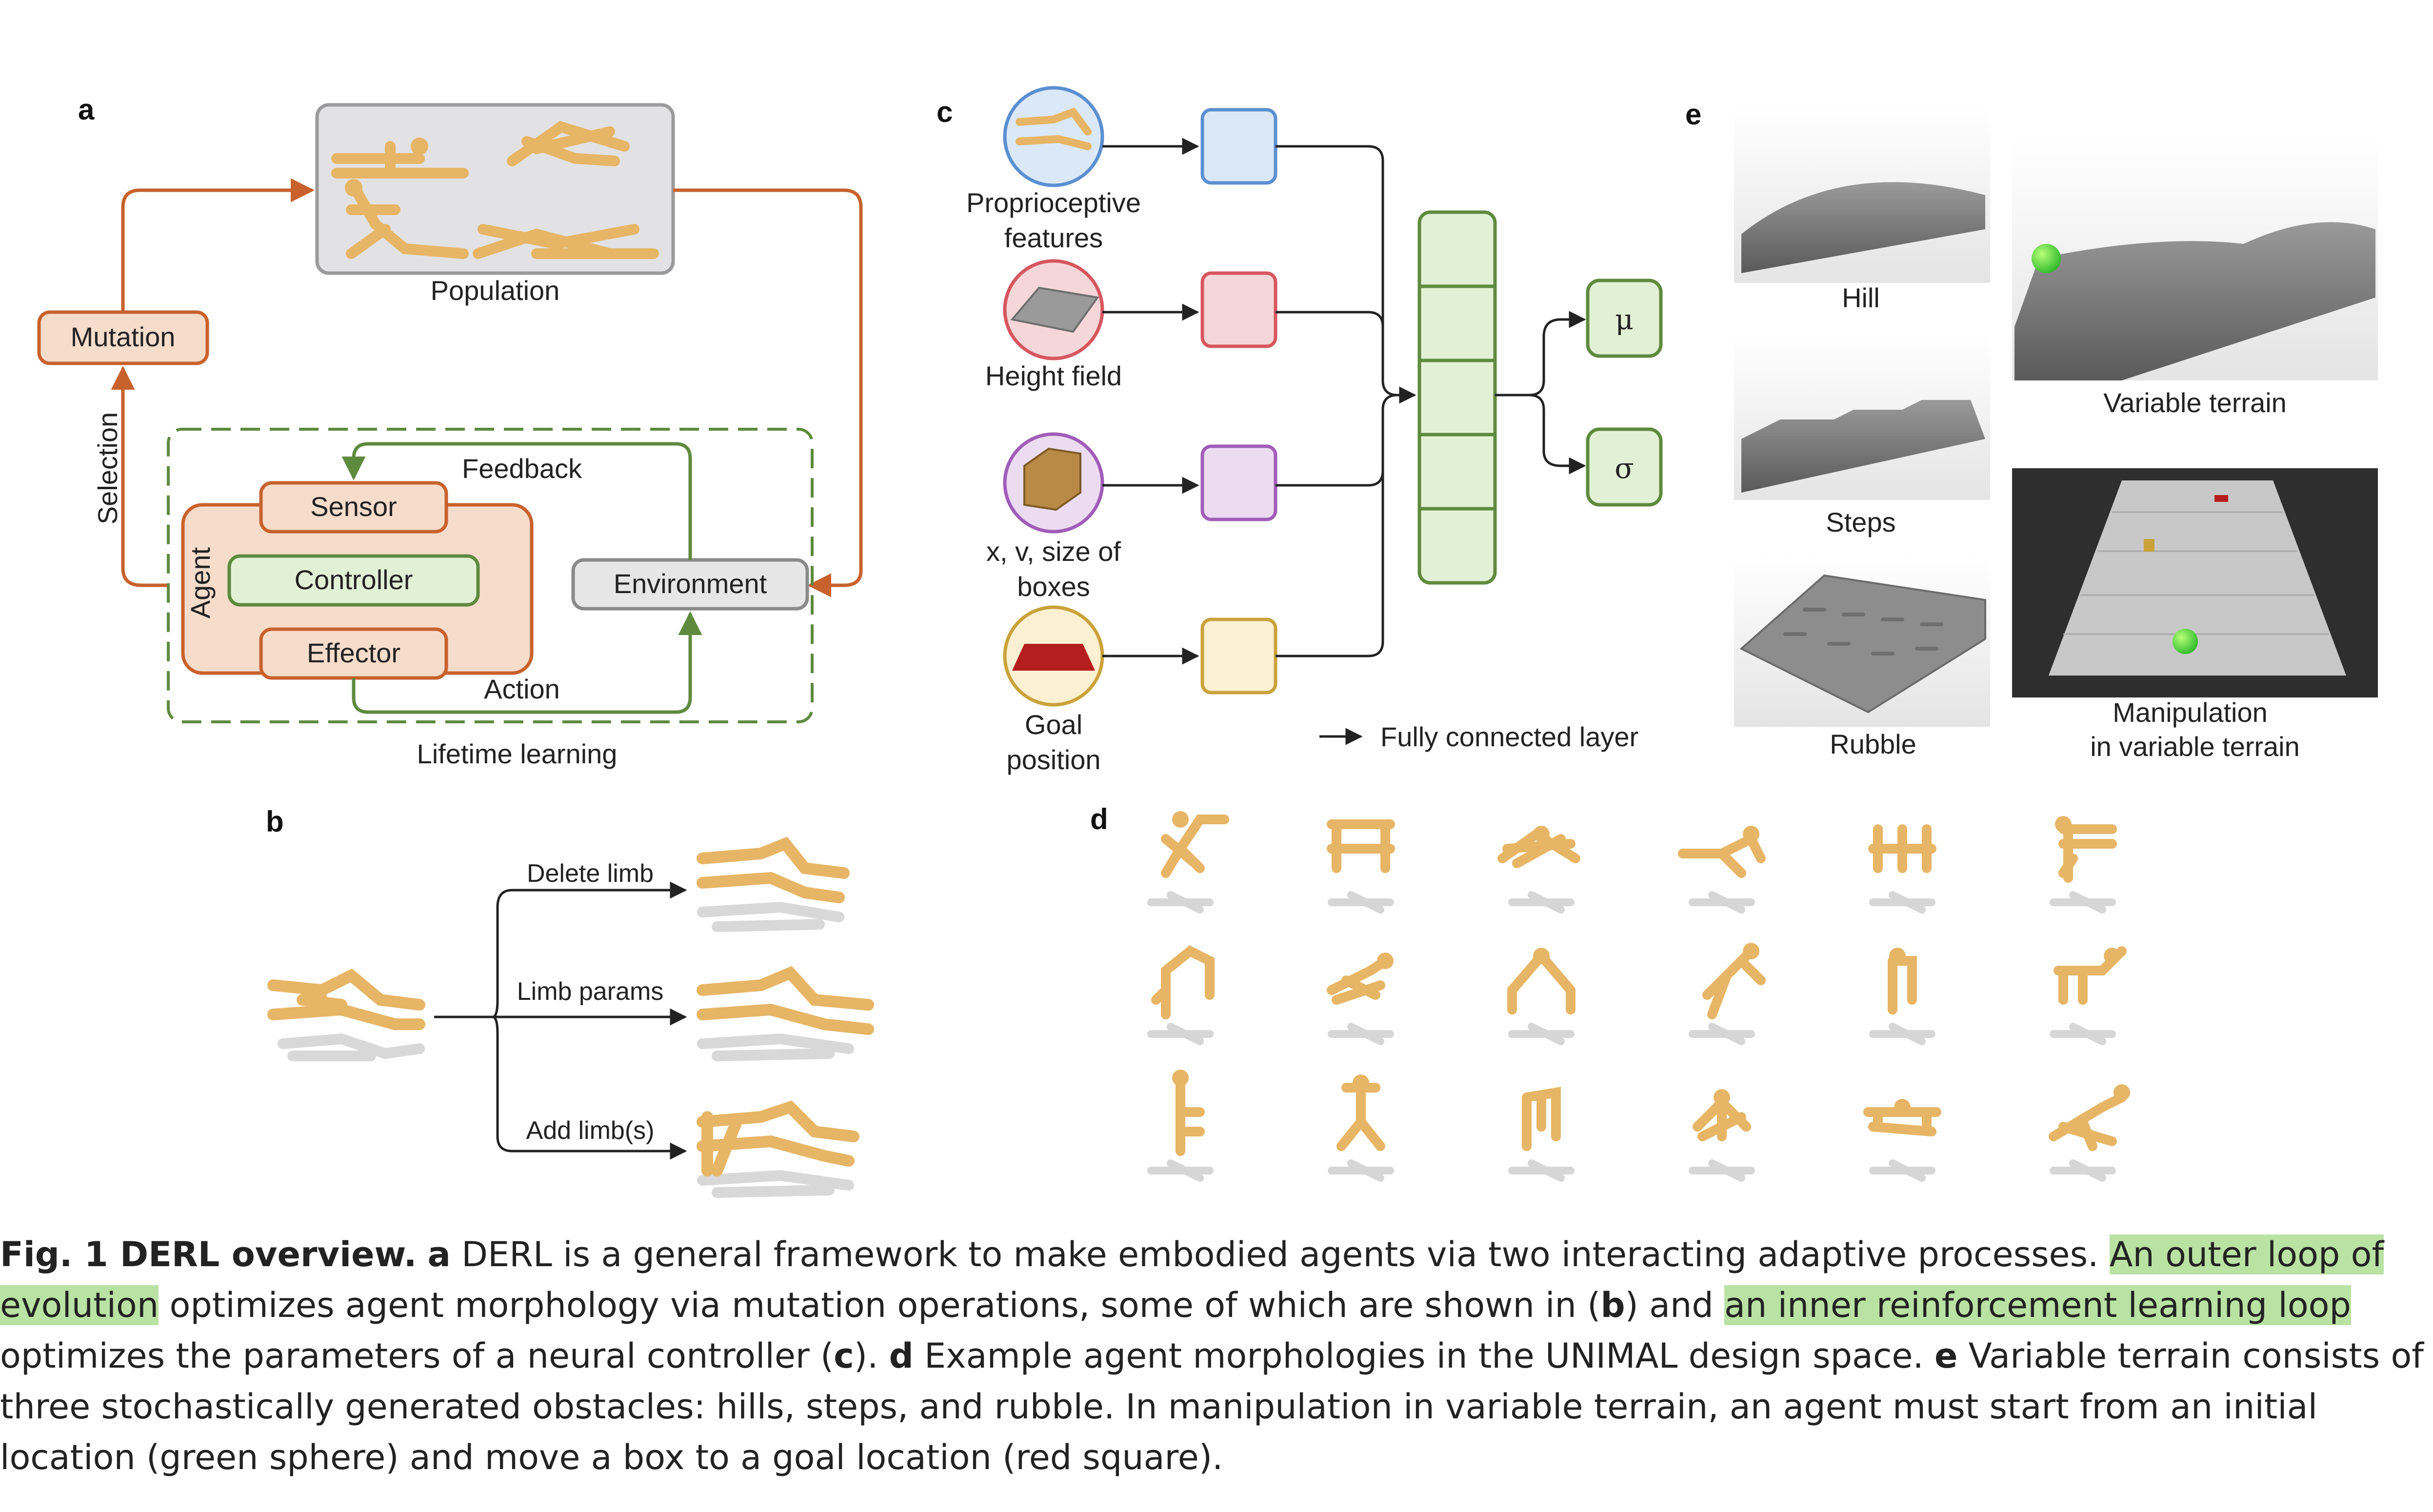  I want to click on box-glyph, so click(1052, 479).